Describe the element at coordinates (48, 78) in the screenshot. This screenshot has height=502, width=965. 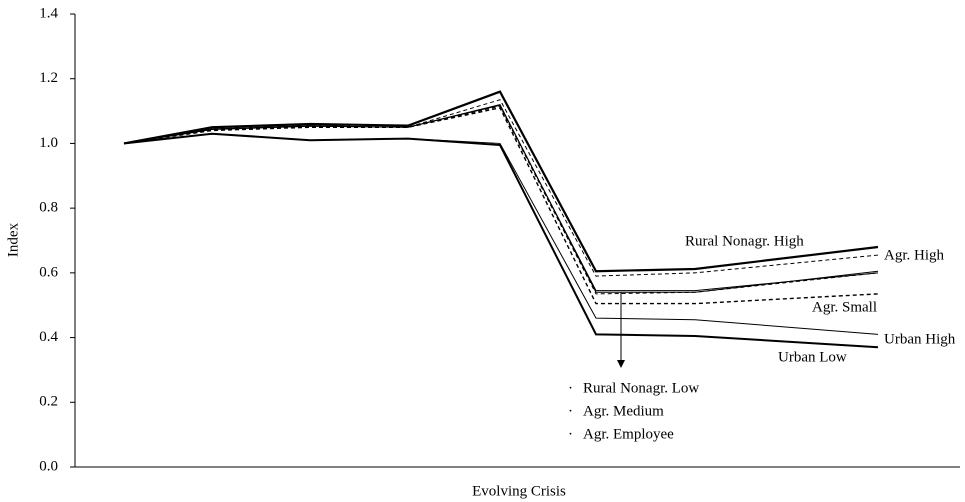
I see `y-tick-label: 1.2` at that location.